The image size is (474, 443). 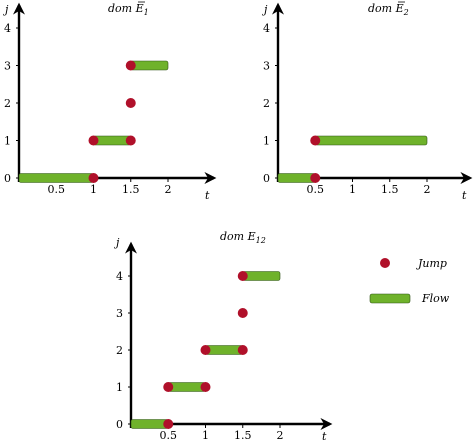 What do you see at coordinates (385, 263) in the screenshot?
I see `legend-jump-marker` at bounding box center [385, 263].